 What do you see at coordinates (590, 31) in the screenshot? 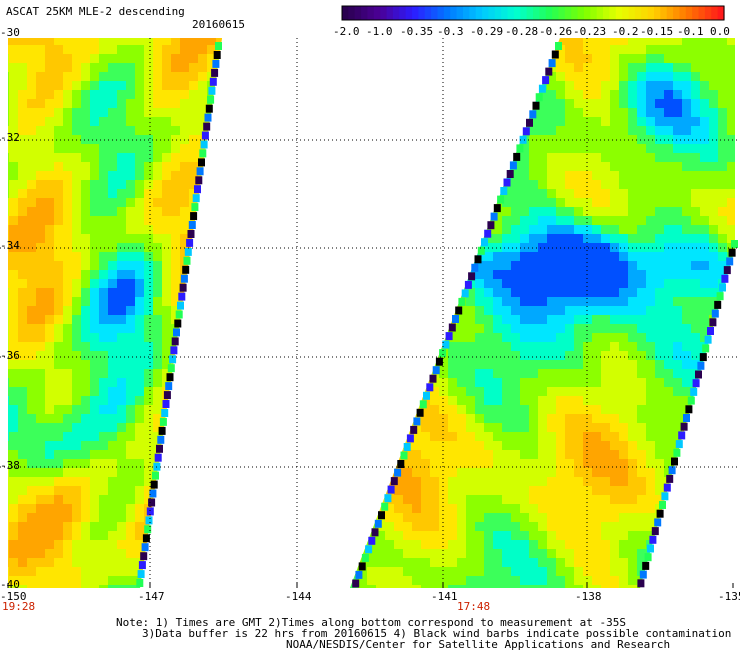
I see `colorbar-label: -0.23` at bounding box center [590, 31].